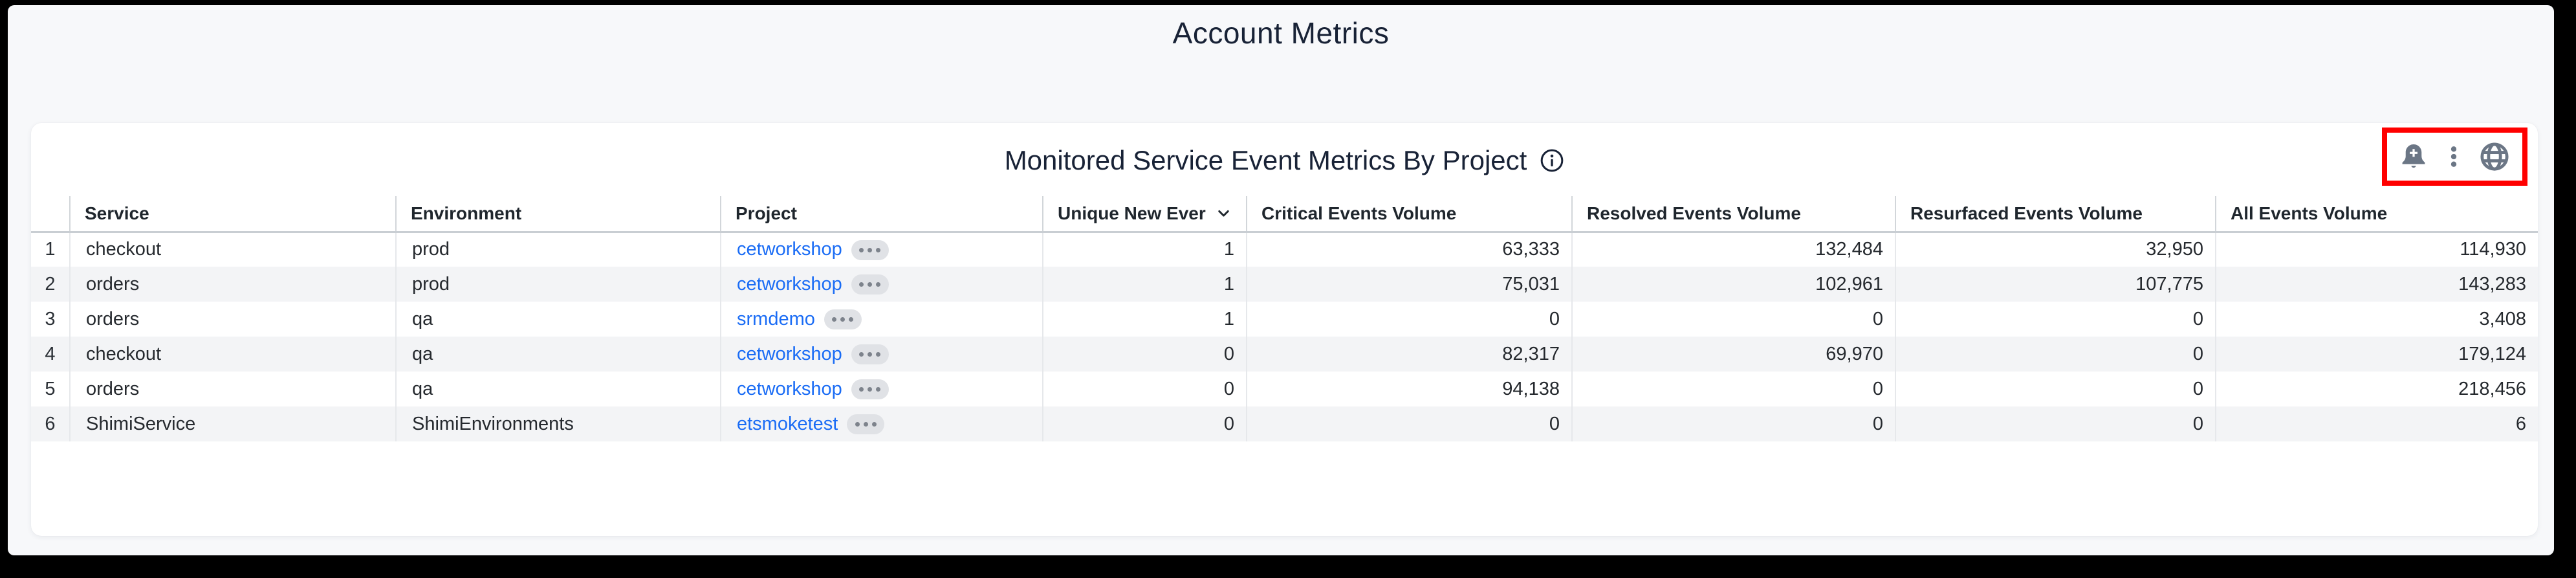 The height and width of the screenshot is (578, 2576). I want to click on cell-project: srmdemo, so click(881, 319).